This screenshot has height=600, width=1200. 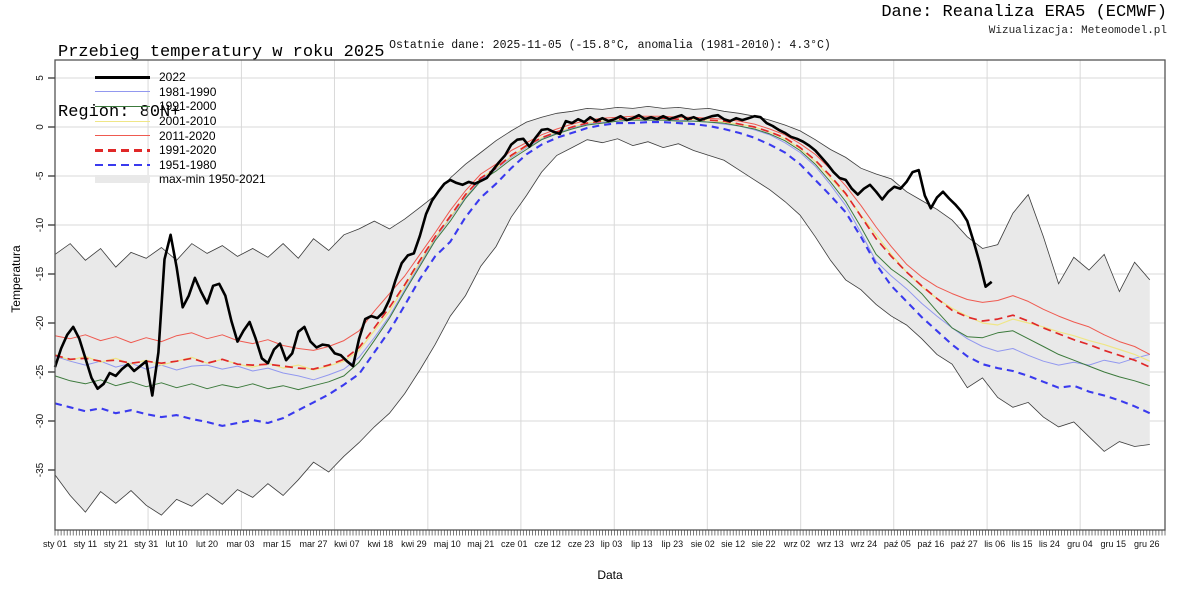 I want to click on legend-label: 1951-1980, so click(x=188, y=164).